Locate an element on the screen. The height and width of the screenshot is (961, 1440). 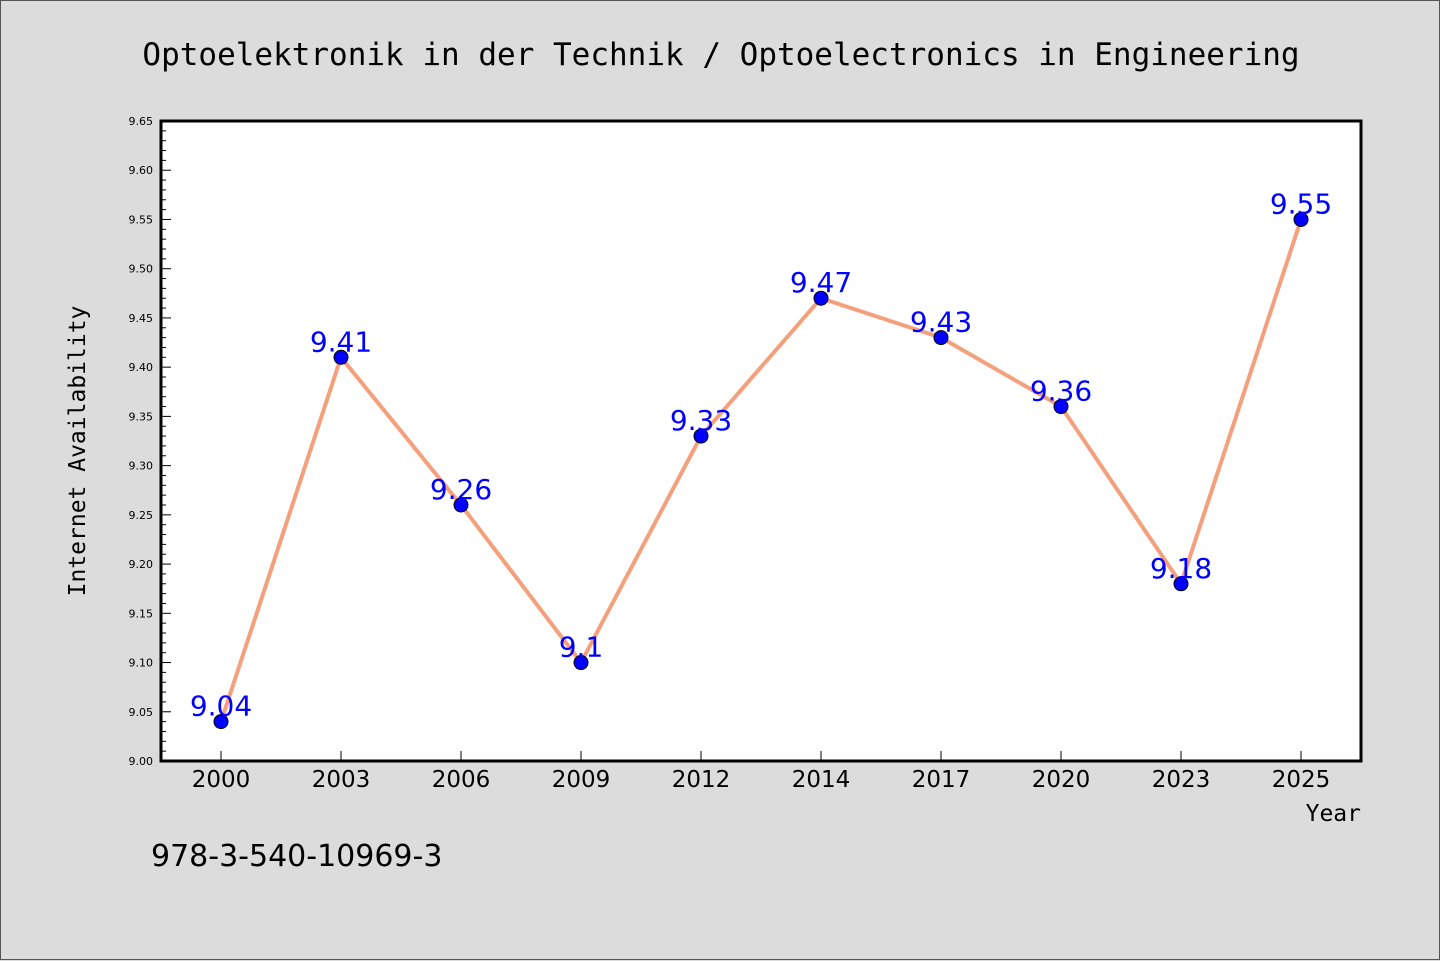
x-tick-label: 2025 is located at coordinates (1301, 780).